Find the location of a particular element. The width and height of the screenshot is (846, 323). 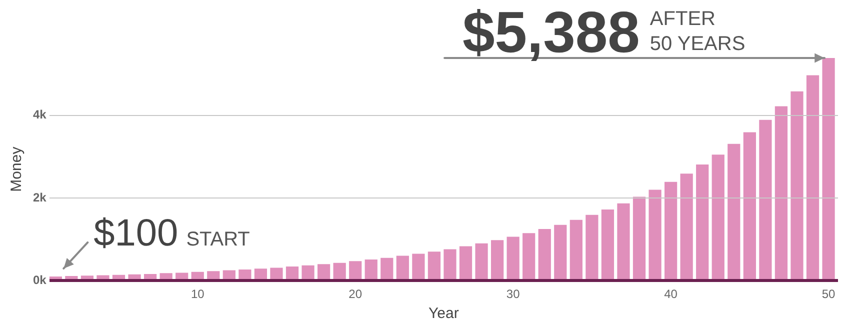

annotation: $100 is located at coordinates (136, 233).